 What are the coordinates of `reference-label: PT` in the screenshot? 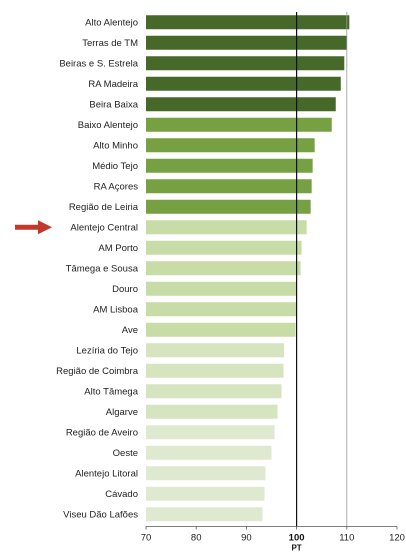 It's located at (296, 548).